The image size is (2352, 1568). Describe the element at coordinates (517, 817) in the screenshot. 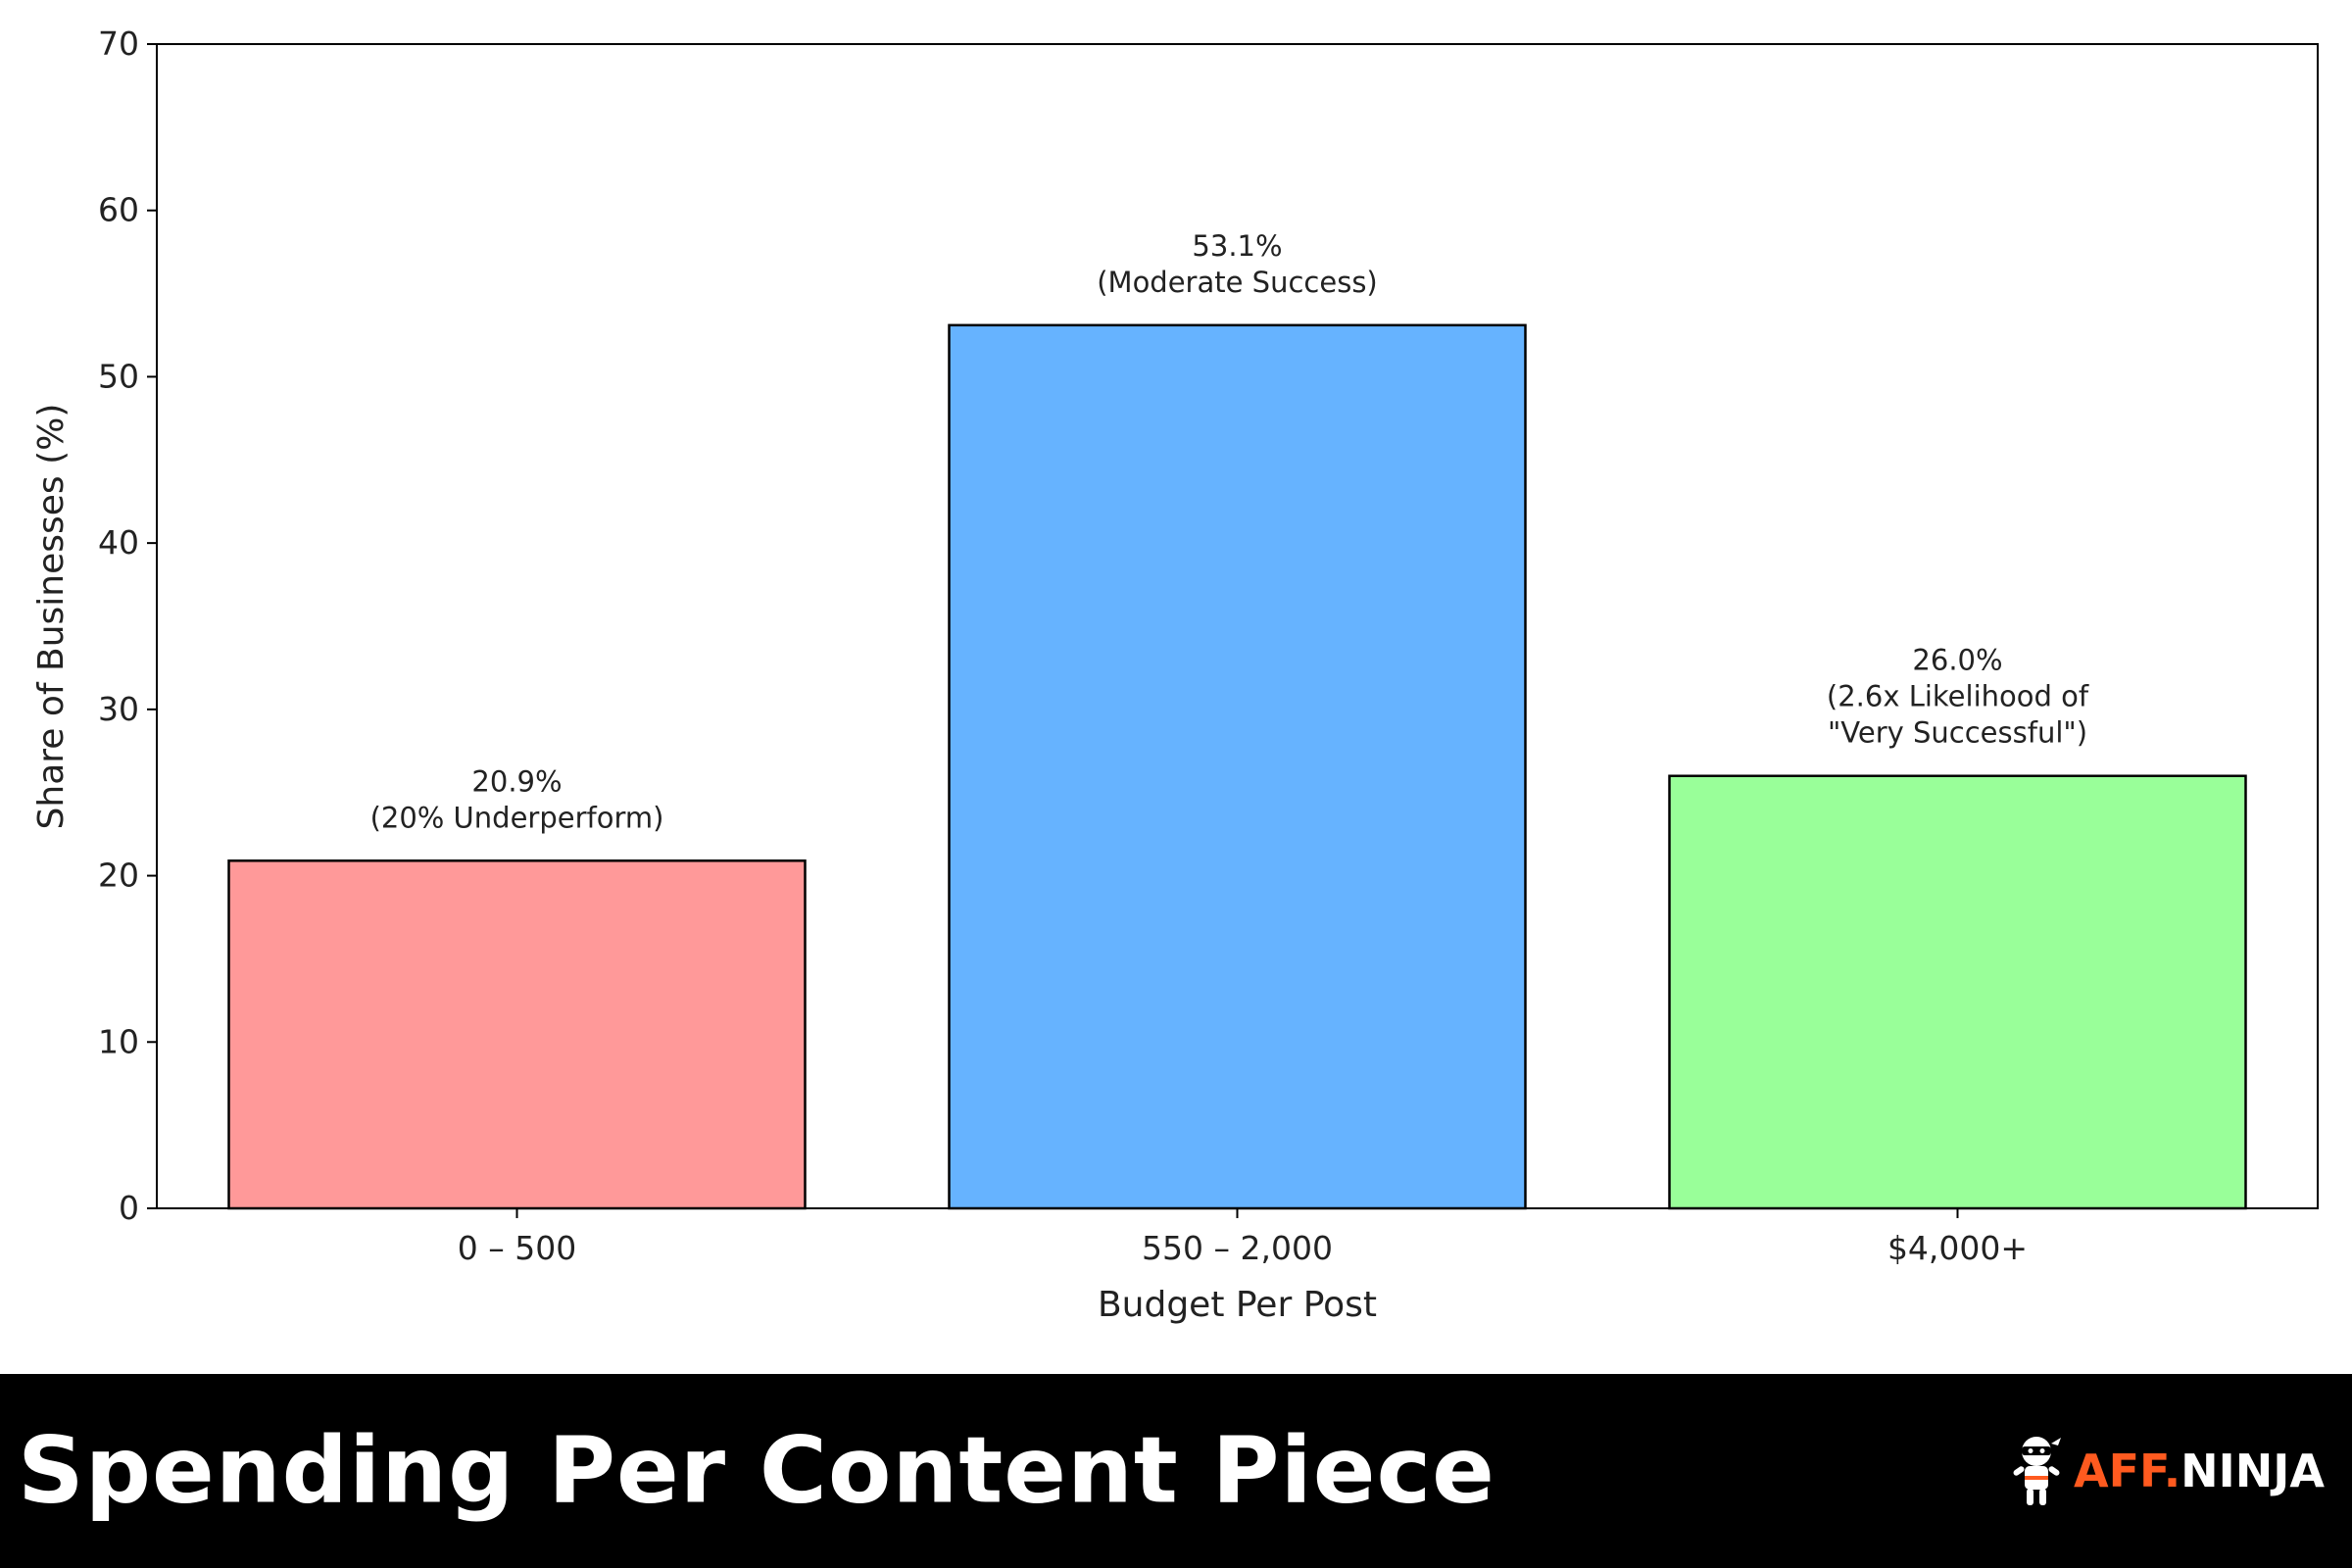

I see `data-label: (20% Underperform)` at that location.